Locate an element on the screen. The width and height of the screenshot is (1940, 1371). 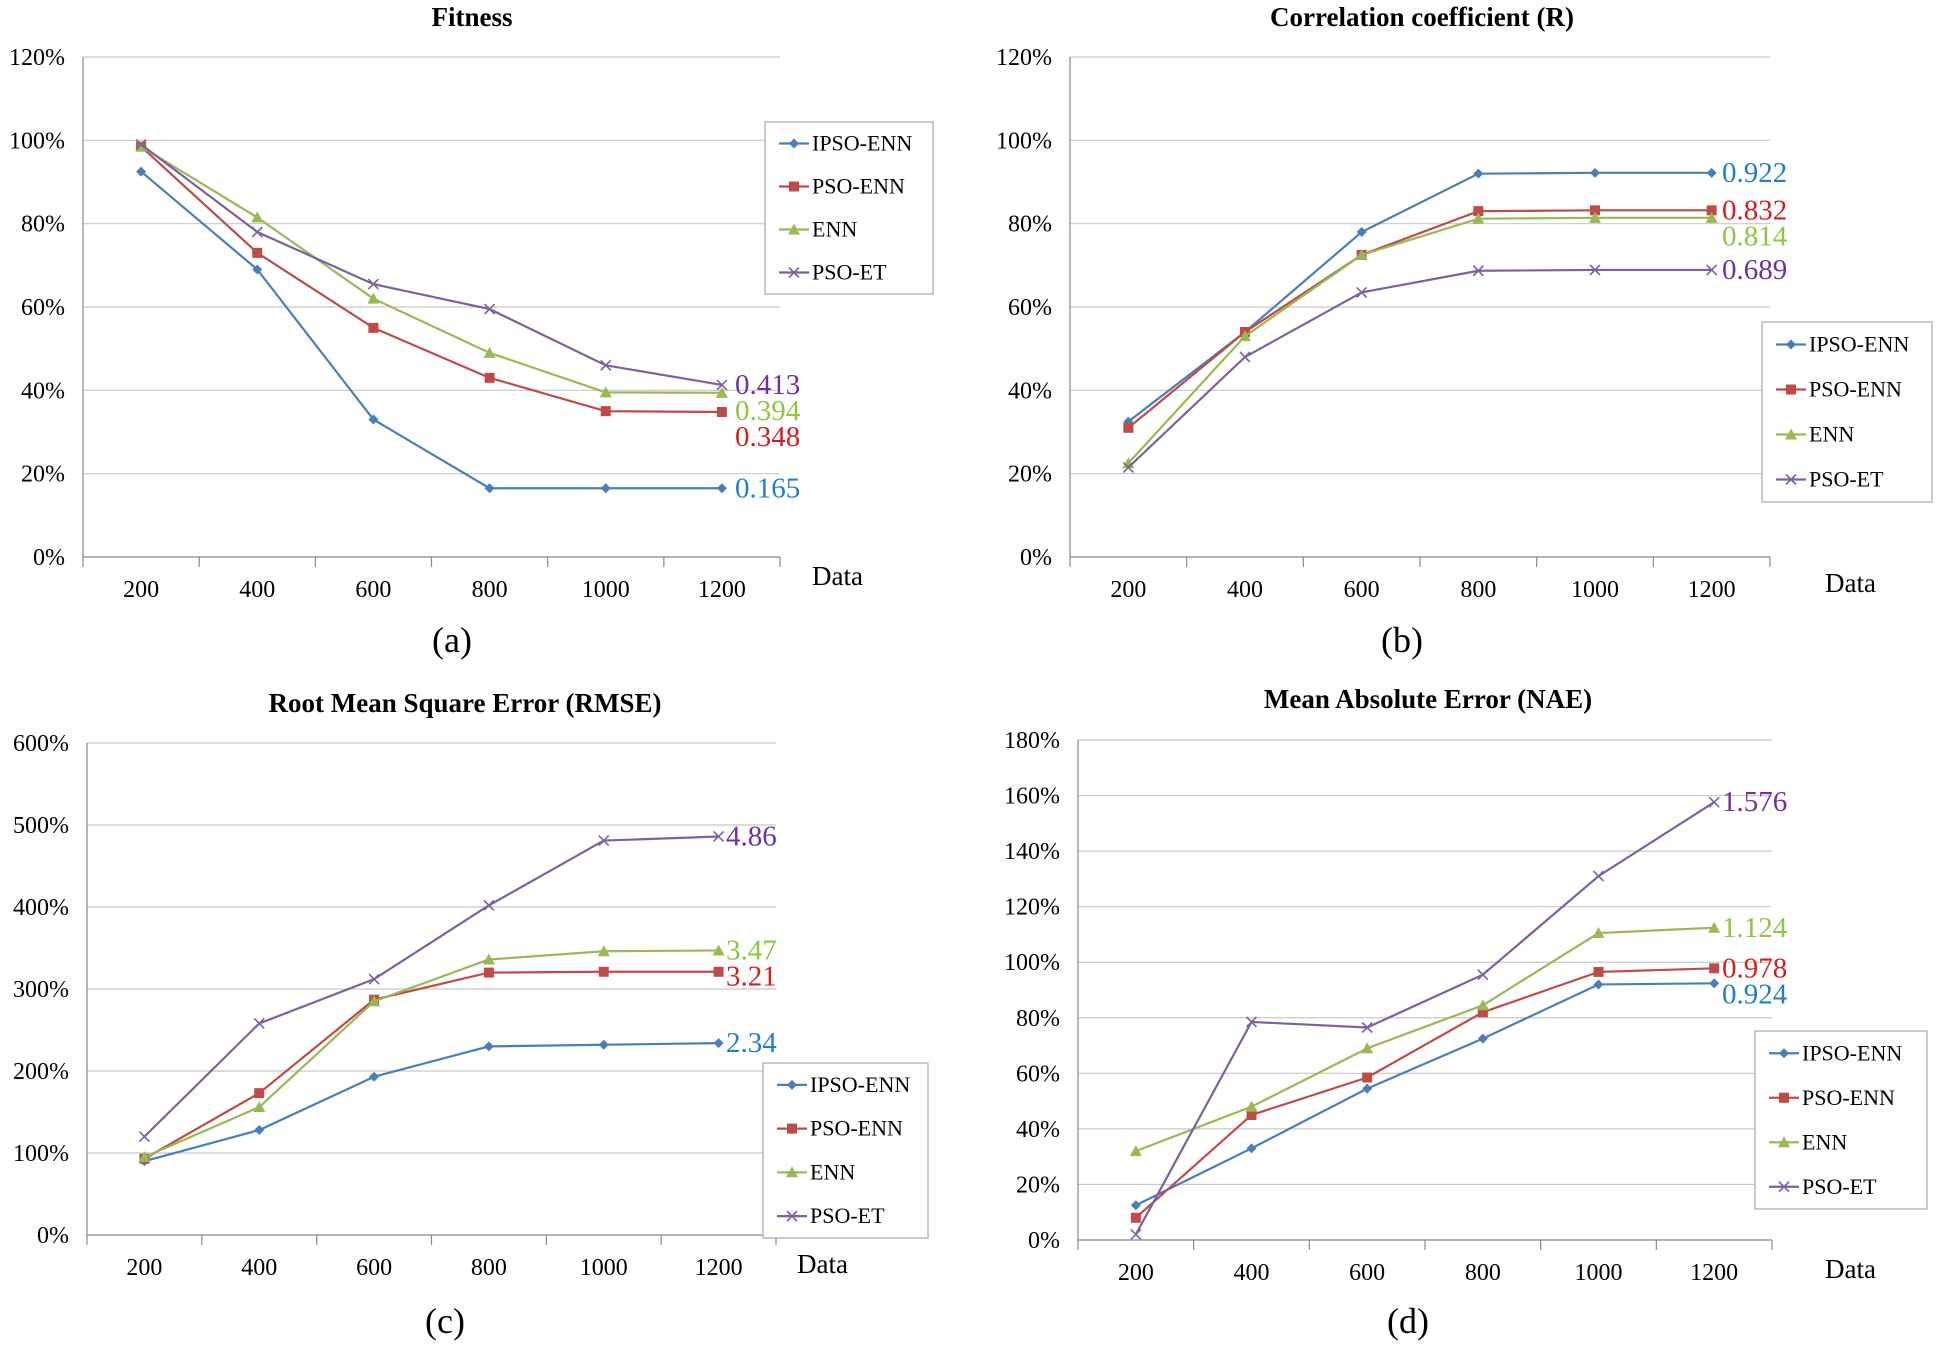
legend-label: PSO-ENN is located at coordinates (858, 186).